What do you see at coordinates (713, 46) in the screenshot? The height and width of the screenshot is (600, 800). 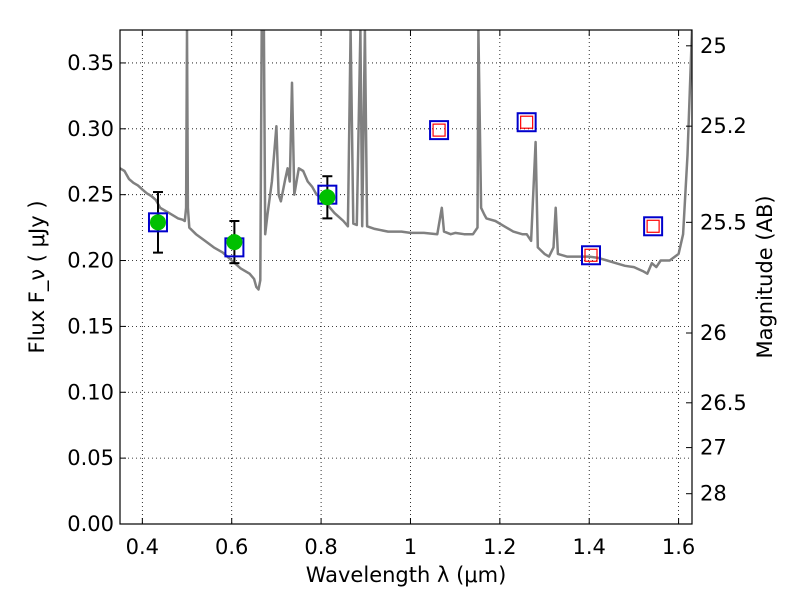 I see `y2-tick-label: 25` at bounding box center [713, 46].